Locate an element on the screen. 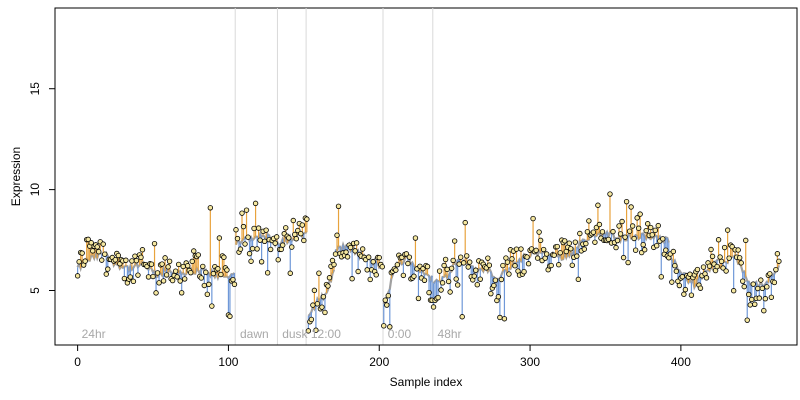 Image resolution: width=800 pixels, height=400 pixels. y-tick-label: 10 is located at coordinates (35, 190).